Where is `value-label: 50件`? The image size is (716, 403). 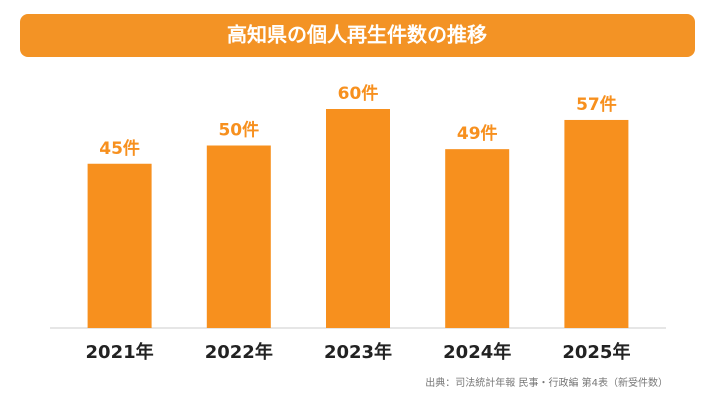 value-label: 50件 is located at coordinates (238, 130).